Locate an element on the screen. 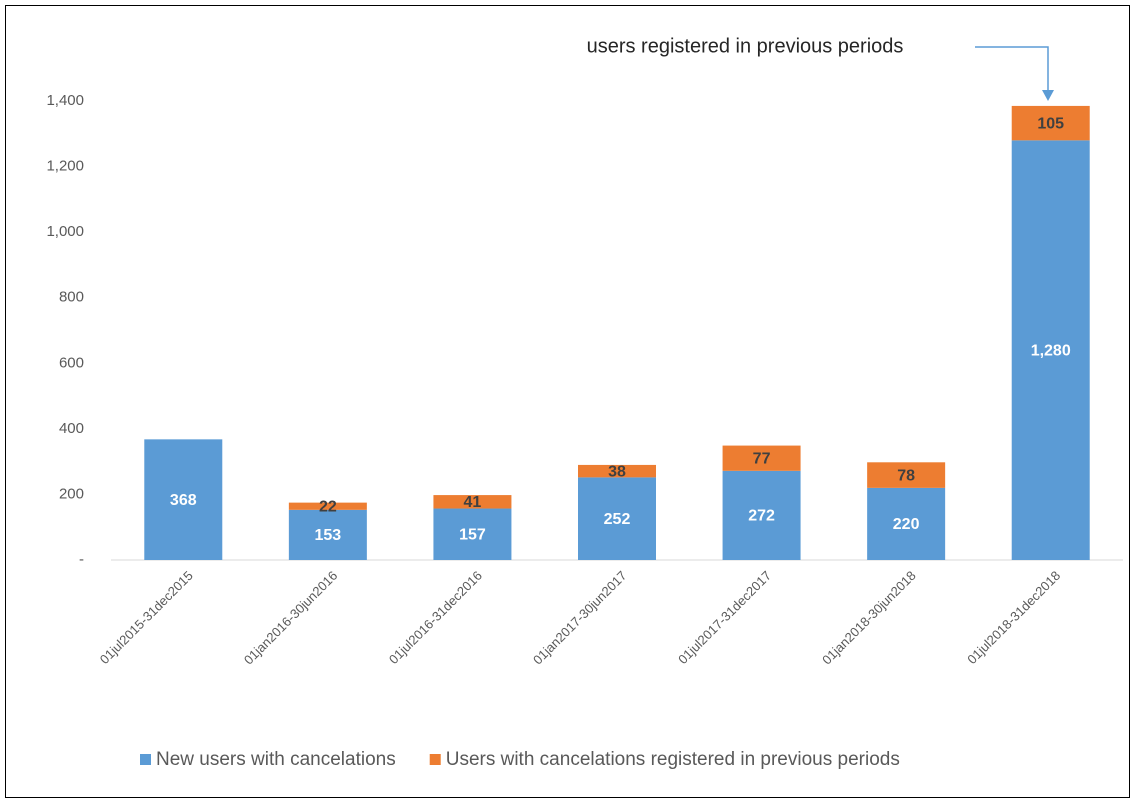  data-label: 1,280 is located at coordinates (1051, 350).